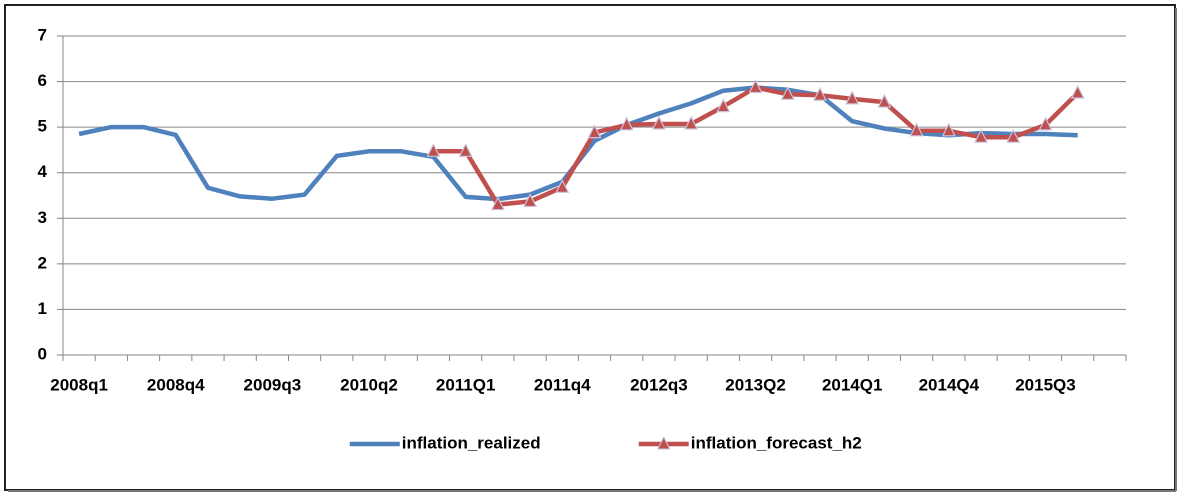 This screenshot has height=495, width=1181. I want to click on y-tick-label: 5, so click(42, 126).